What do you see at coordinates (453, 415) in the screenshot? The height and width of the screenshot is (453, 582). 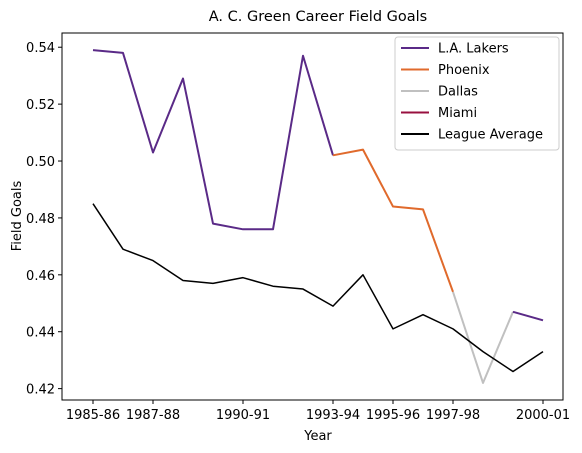 I see `x-tick-label: 1997-98` at bounding box center [453, 415].